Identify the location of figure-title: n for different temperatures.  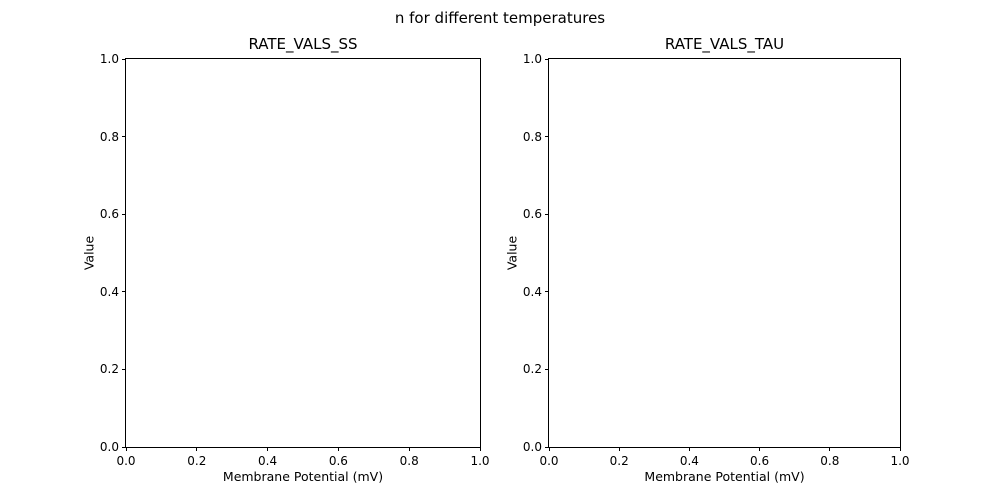
(500, 18).